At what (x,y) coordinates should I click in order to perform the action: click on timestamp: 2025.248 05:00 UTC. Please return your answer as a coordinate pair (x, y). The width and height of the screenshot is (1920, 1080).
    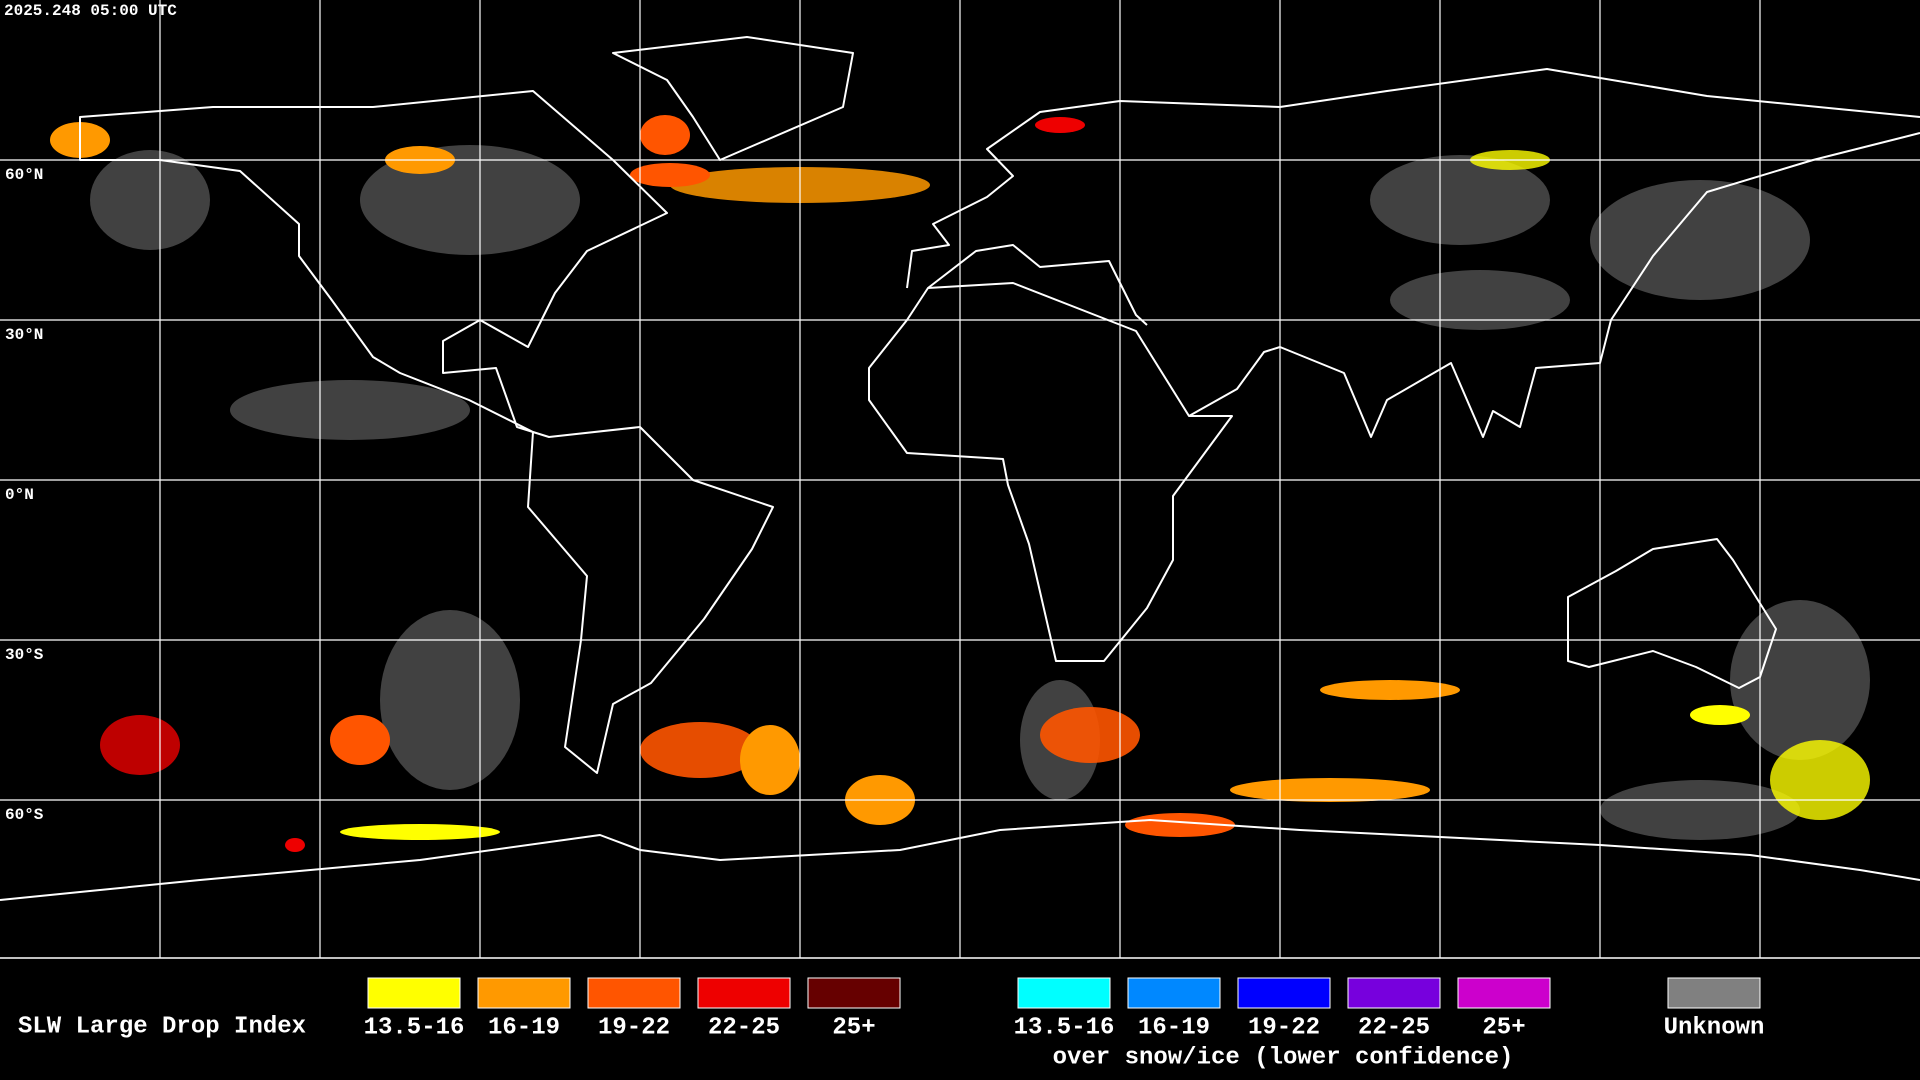
    Looking at the image, I should click on (90, 11).